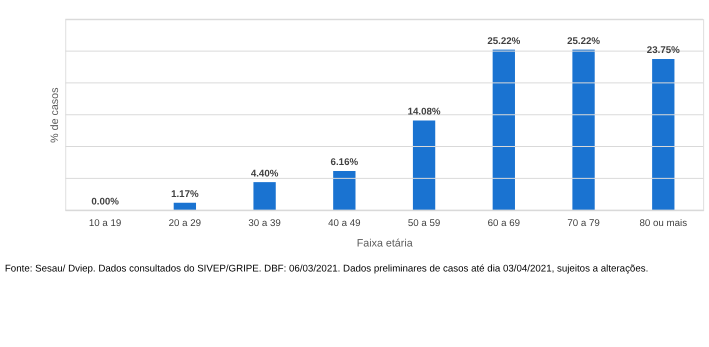 The width and height of the screenshot is (709, 347). What do you see at coordinates (185, 194) in the screenshot?
I see `data-label: 1.17%` at bounding box center [185, 194].